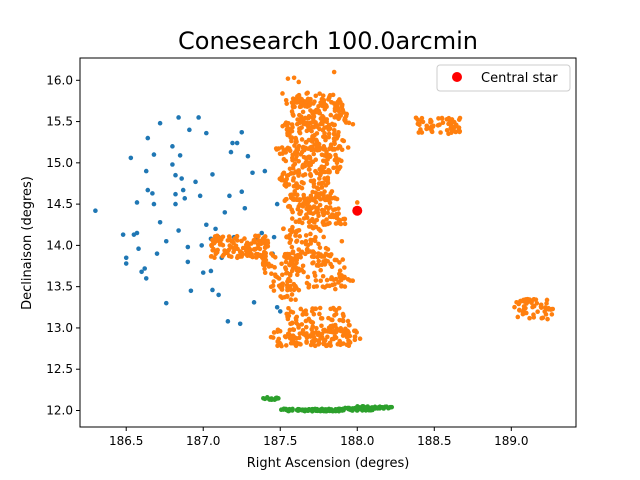 The width and height of the screenshot is (640, 480). Describe the element at coordinates (59, 163) in the screenshot. I see `y-tick-label: 15.0` at that location.